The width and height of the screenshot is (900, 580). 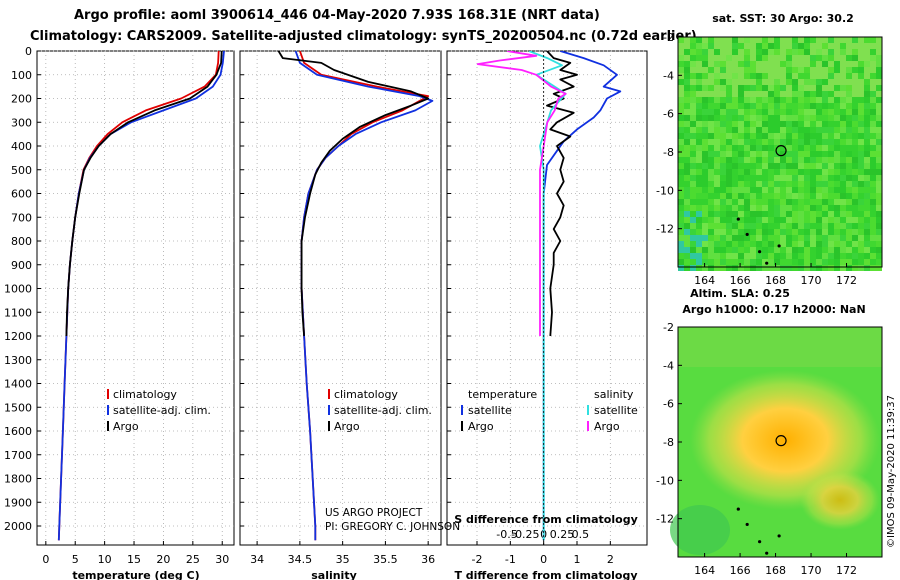 I want to click on island-dot, so click(x=747, y=234).